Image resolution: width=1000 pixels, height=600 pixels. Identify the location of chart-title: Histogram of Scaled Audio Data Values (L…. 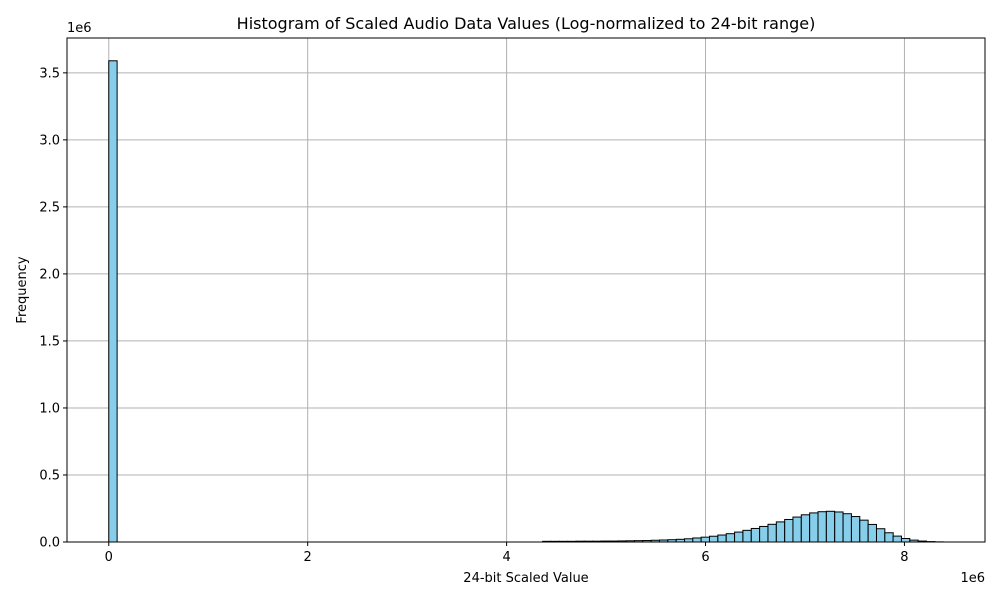
(526, 23).